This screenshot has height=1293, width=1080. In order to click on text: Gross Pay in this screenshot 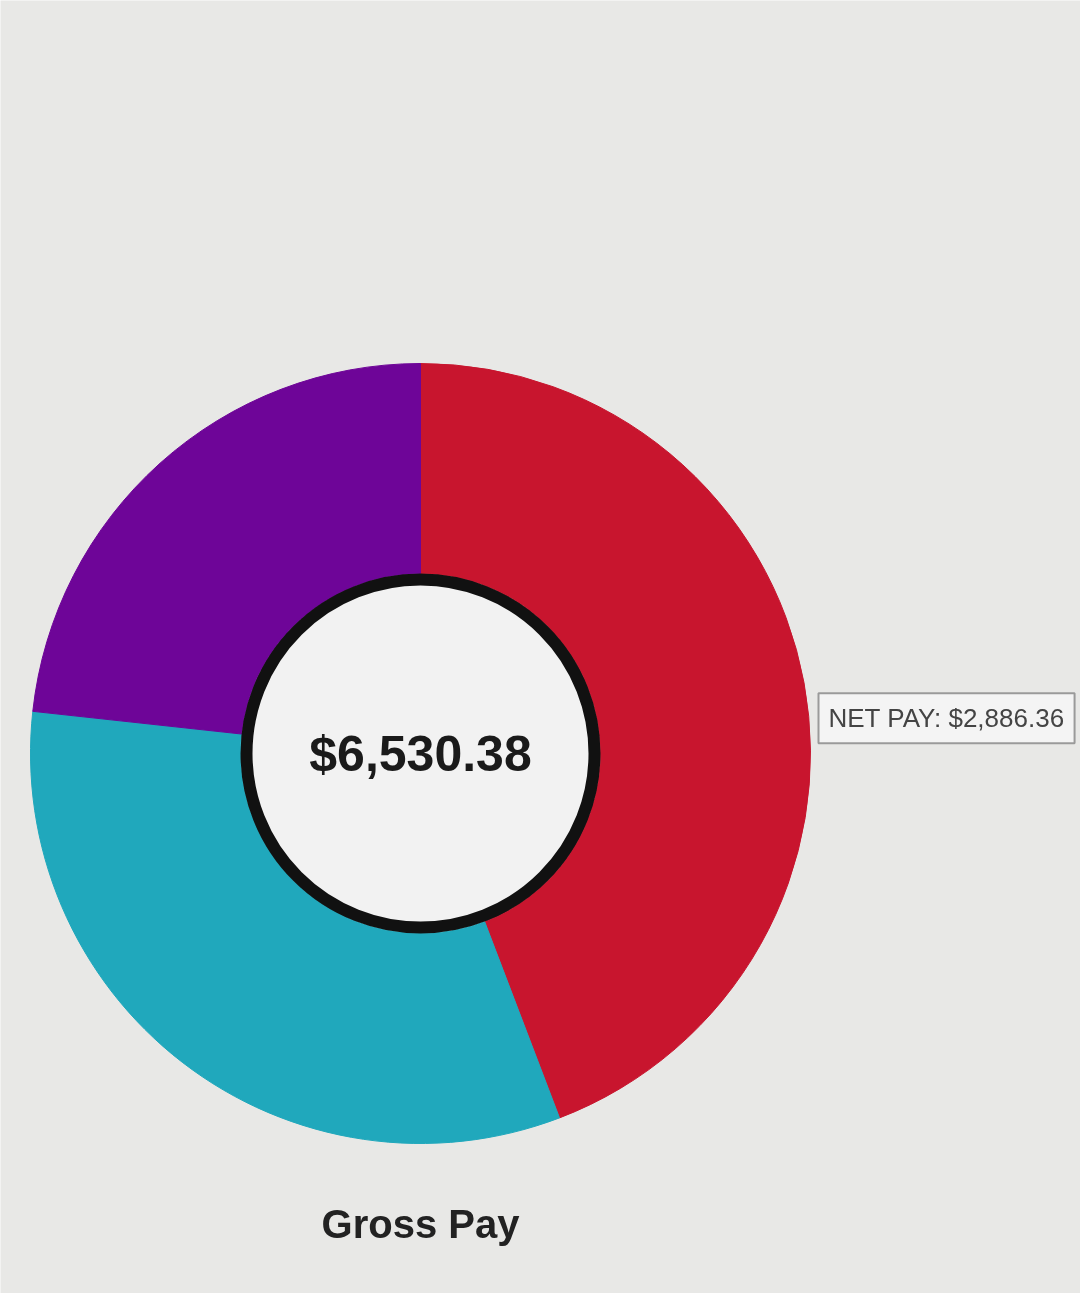, I will do `click(421, 1223)`.